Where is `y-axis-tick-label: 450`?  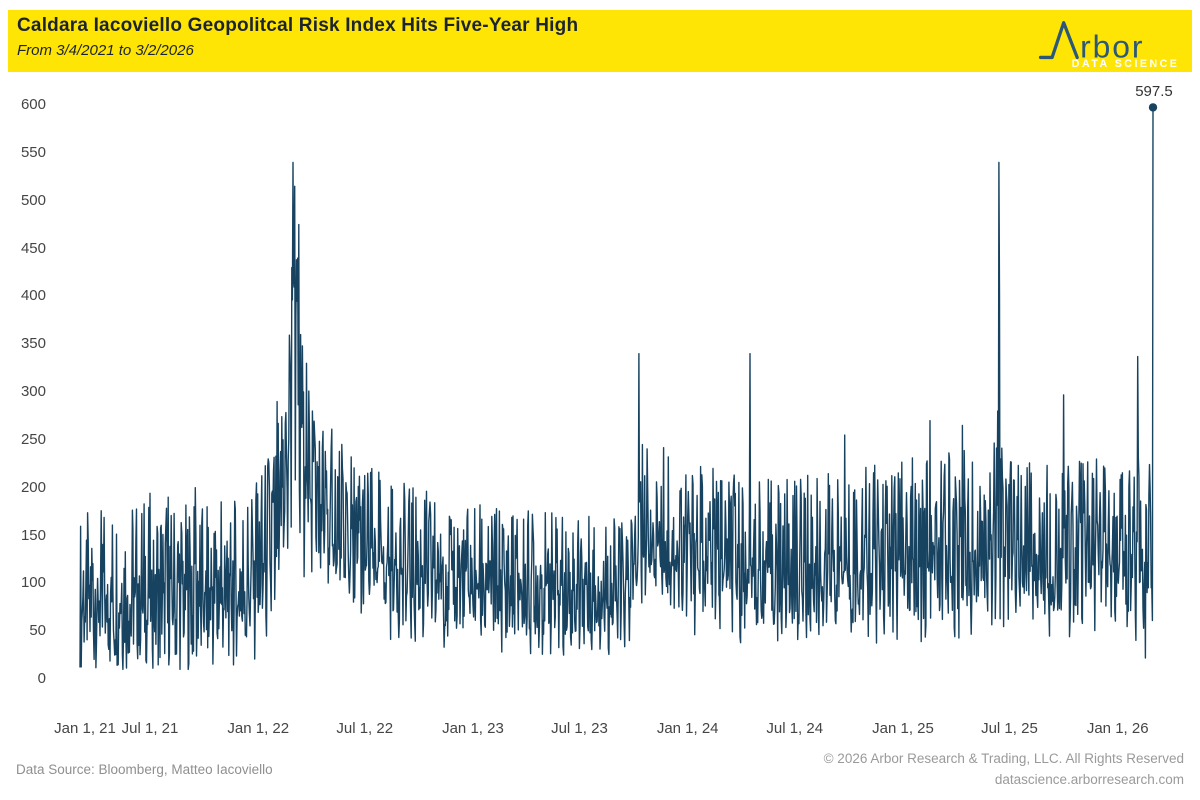
y-axis-tick-label: 450 is located at coordinates (33, 248).